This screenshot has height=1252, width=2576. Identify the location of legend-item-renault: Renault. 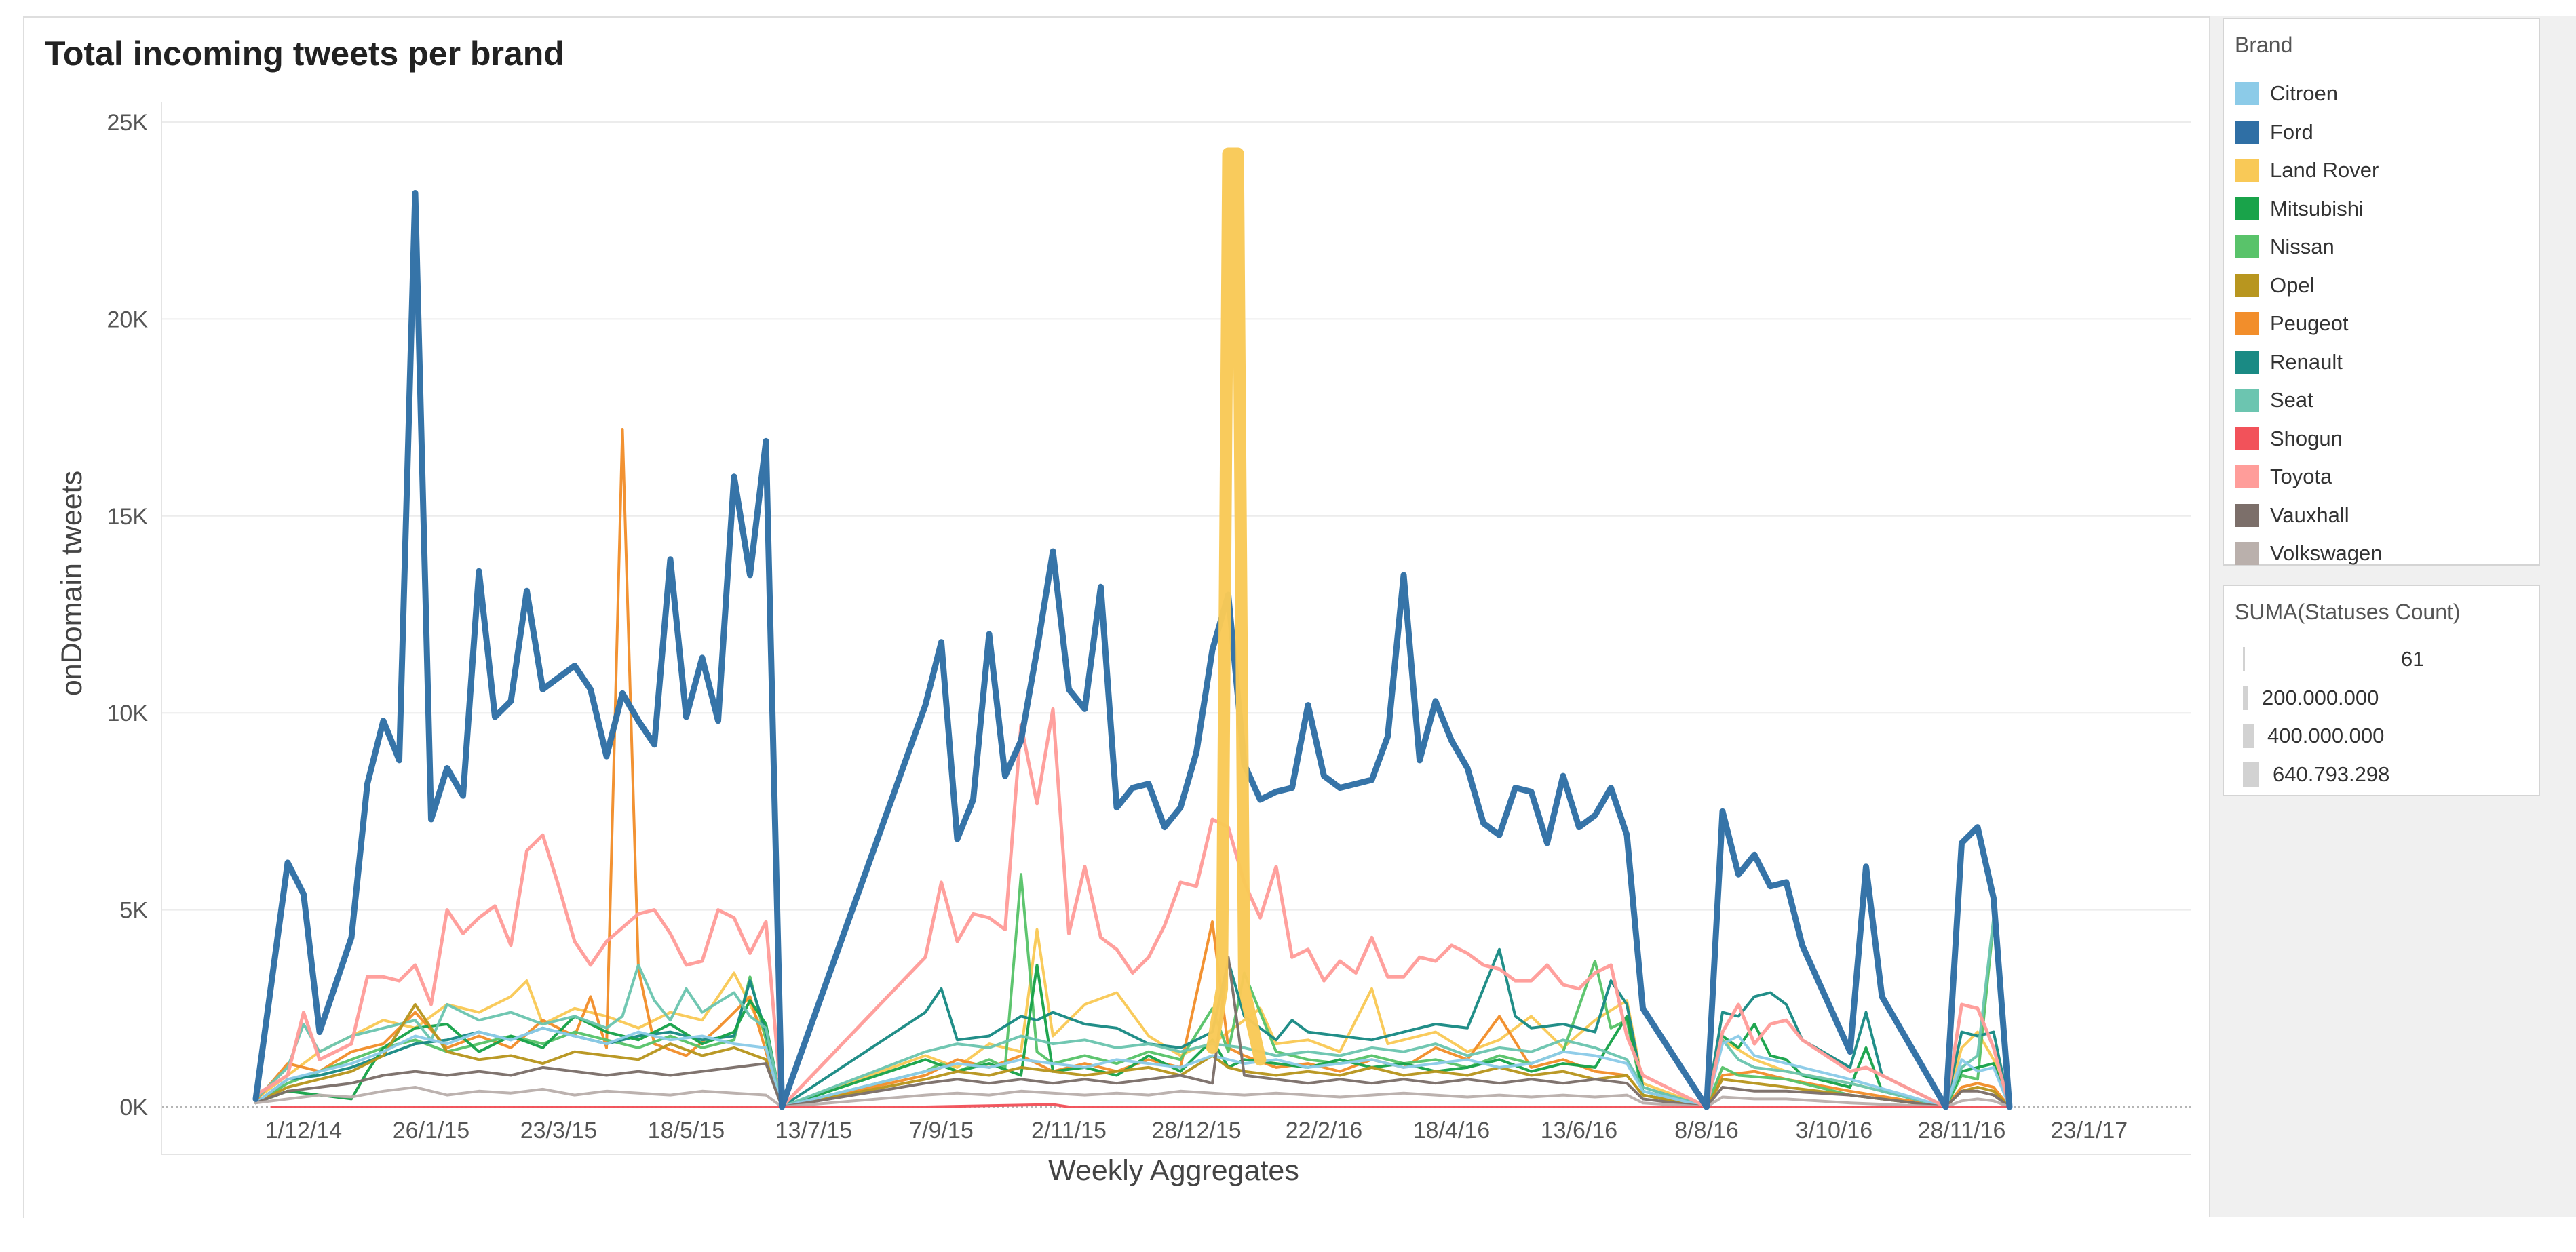
(2289, 362).